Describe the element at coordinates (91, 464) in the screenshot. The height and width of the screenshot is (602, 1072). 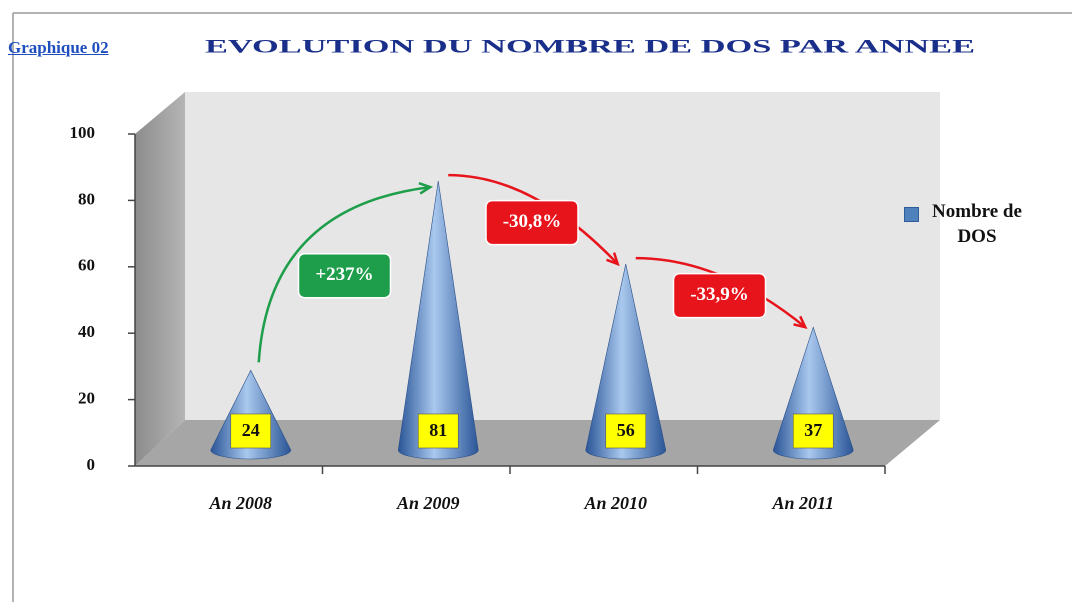
I see `y-tick-label: 0` at that location.